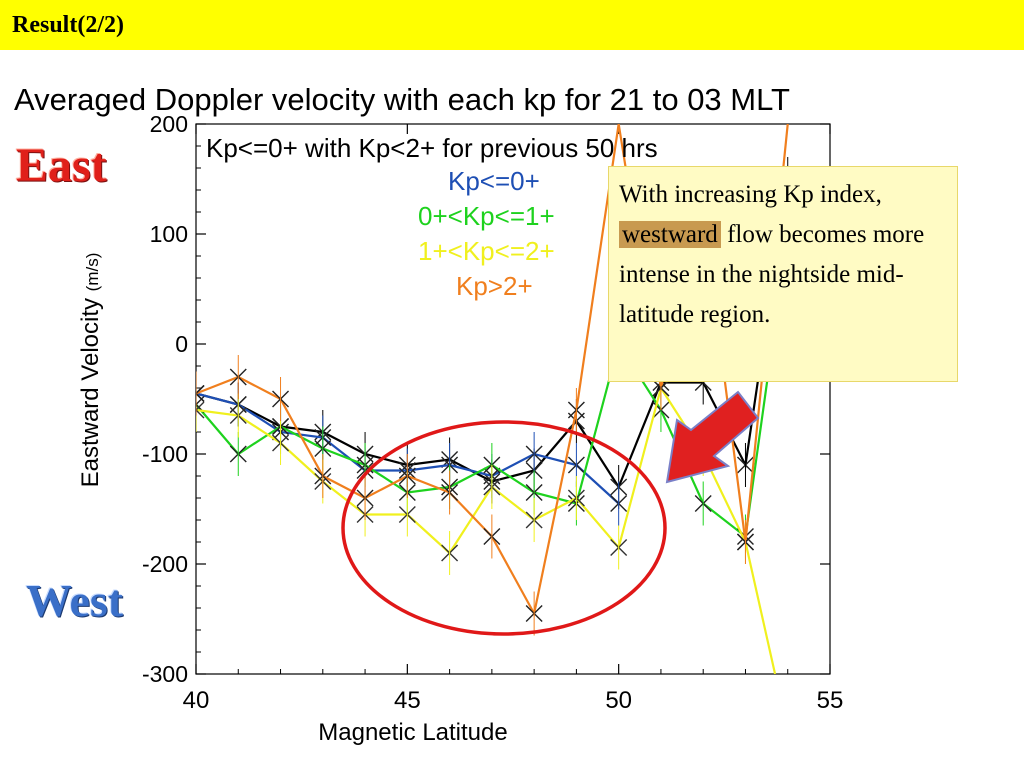  Describe the element at coordinates (169, 124) in the screenshot. I see `y-tick-label: 200` at that location.